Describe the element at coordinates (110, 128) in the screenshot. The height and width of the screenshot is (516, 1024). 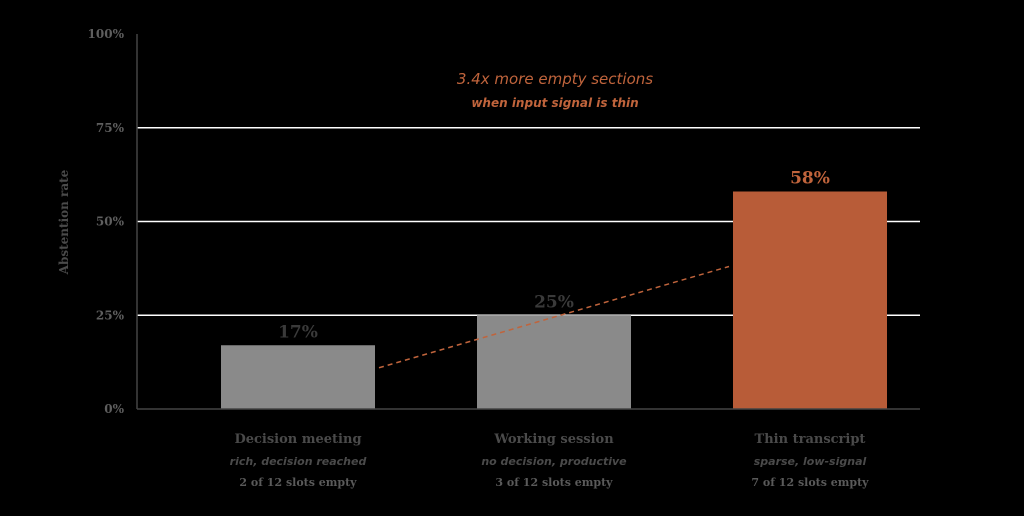
I see `y-tick-label: 75%` at that location.